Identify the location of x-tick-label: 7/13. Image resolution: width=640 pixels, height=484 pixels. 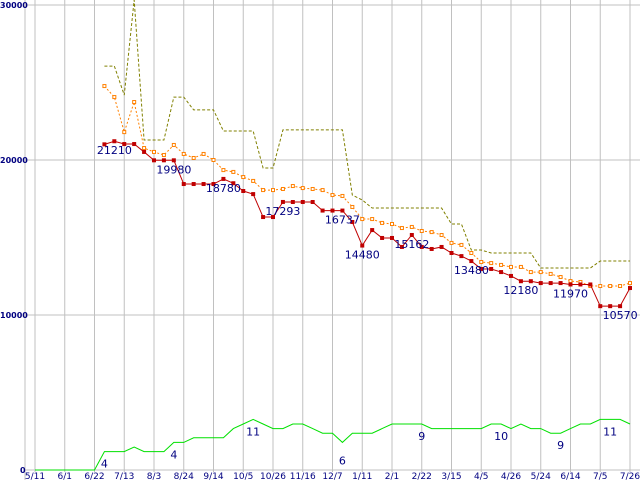
(124, 476).